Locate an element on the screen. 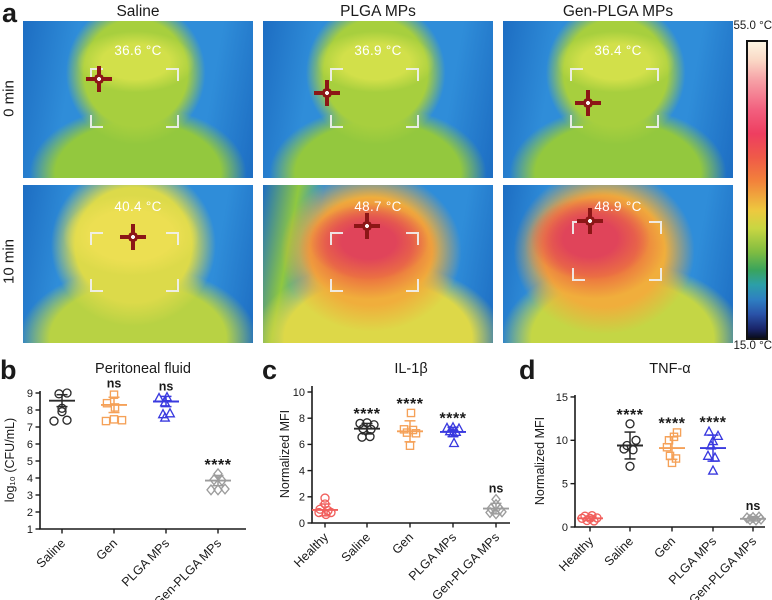 This screenshot has width=772, height=600. panel-b-letter: b is located at coordinates (8, 370).